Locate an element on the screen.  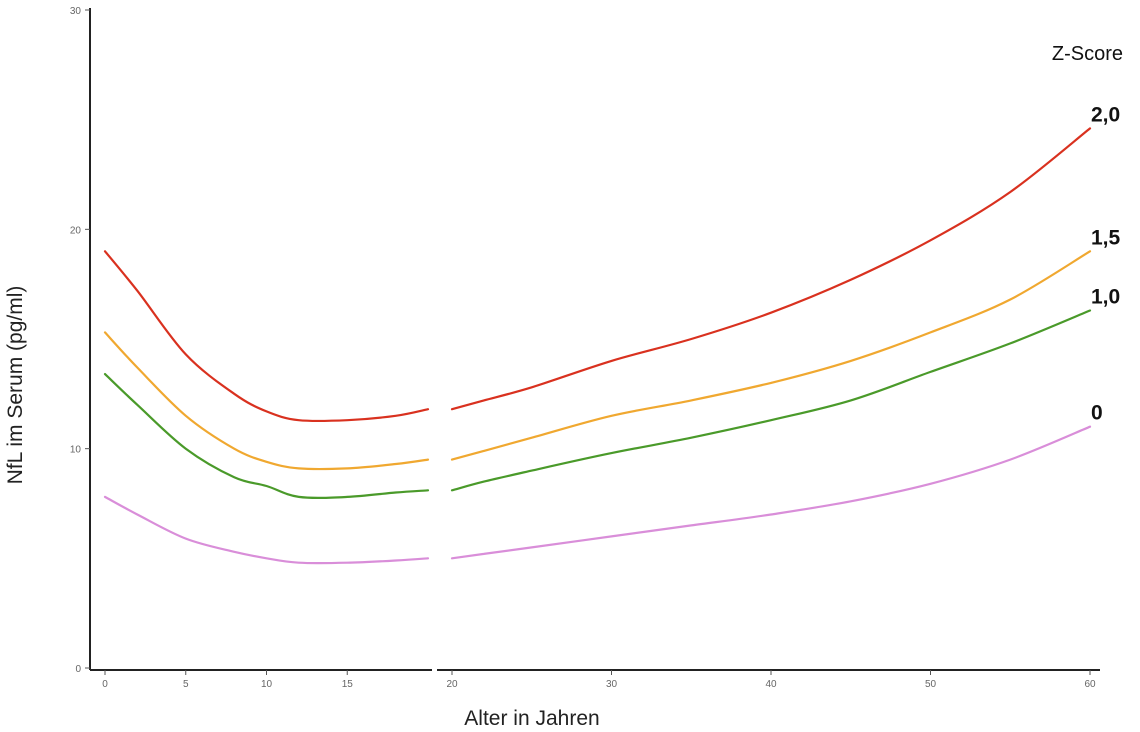
x-axis-title: Alter in Jahren is located at coordinates (531, 718).